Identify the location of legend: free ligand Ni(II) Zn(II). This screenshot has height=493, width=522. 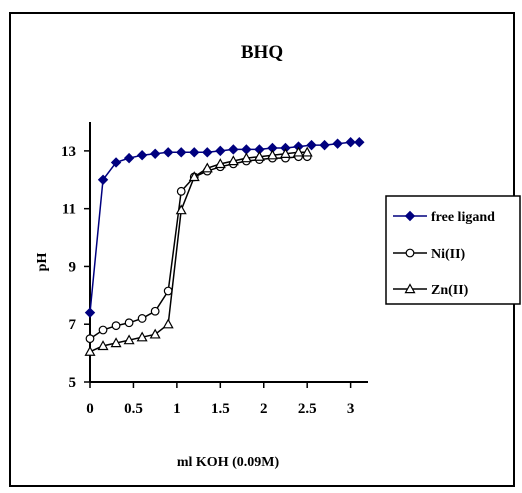
(453, 250).